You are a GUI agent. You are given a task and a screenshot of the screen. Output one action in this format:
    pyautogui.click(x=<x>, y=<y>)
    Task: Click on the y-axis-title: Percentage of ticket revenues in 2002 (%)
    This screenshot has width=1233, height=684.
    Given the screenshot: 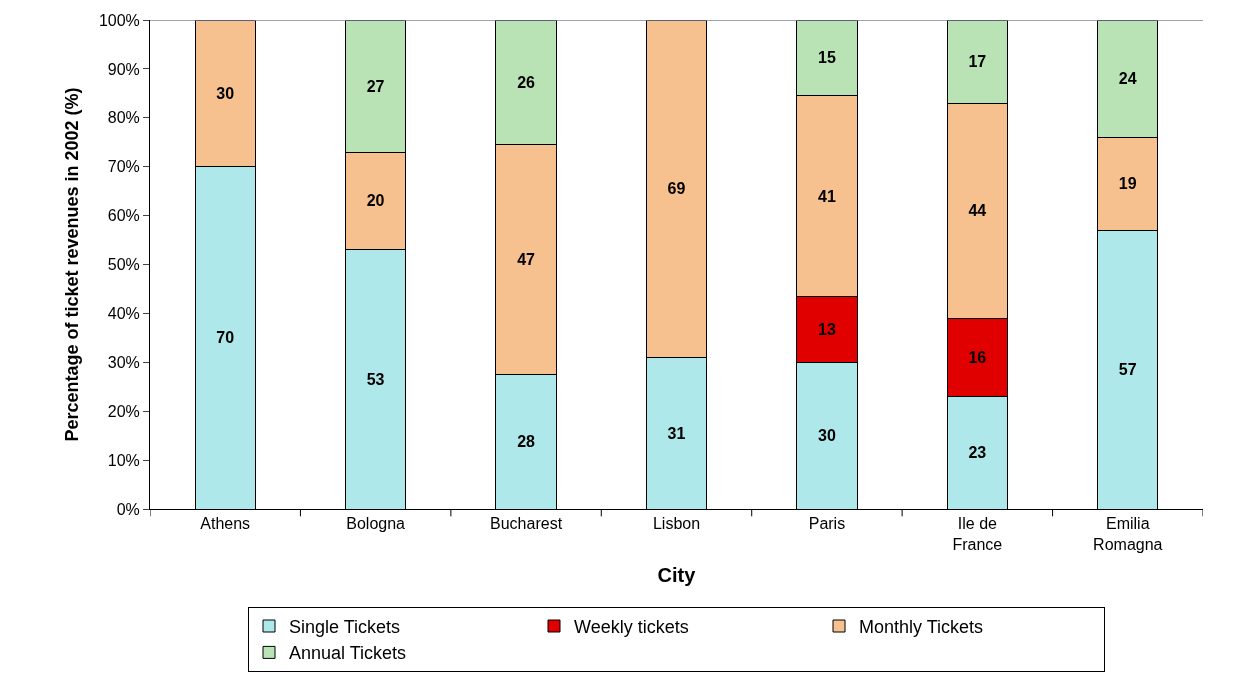 What is the action you would take?
    pyautogui.click(x=72, y=264)
    